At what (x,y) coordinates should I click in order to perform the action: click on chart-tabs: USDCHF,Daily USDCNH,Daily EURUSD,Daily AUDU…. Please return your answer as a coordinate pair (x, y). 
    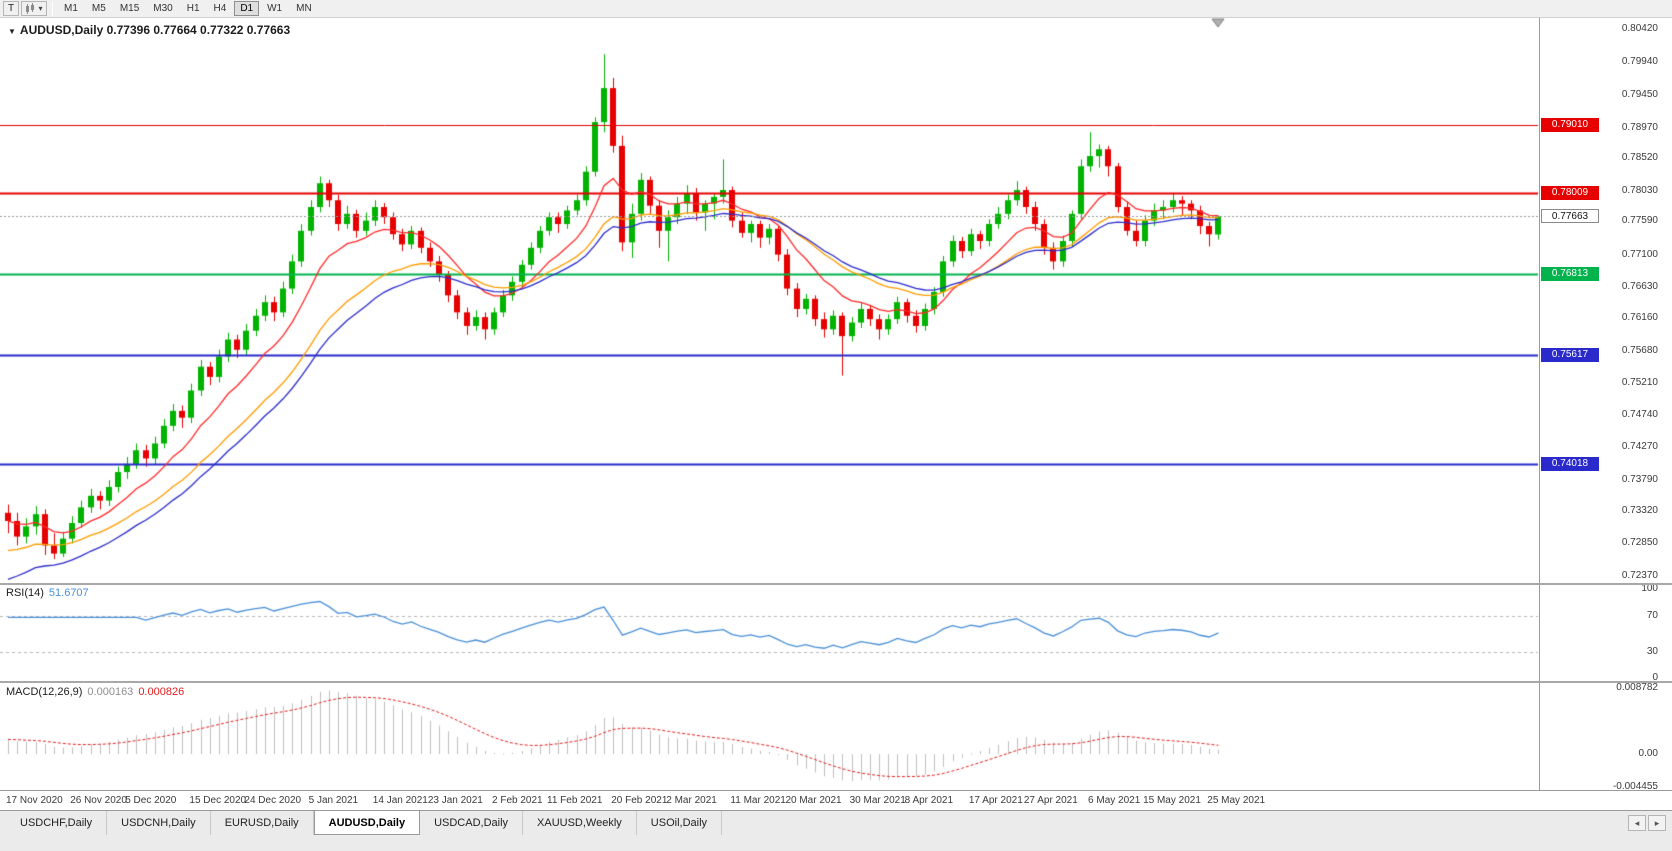
    Looking at the image, I should click on (364, 823).